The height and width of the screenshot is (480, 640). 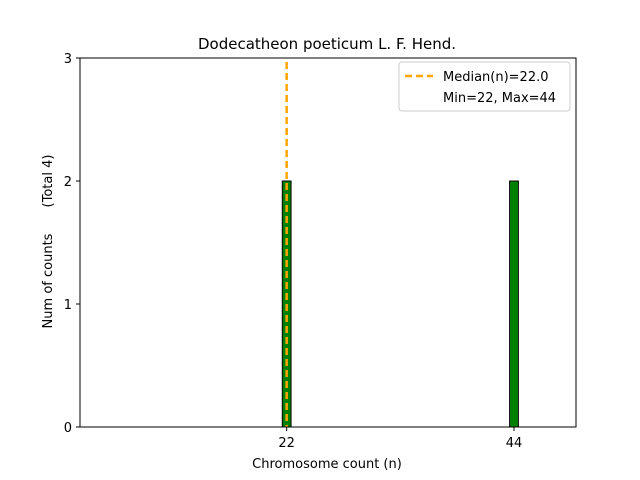 What do you see at coordinates (68, 182) in the screenshot?
I see `y-tick-label-2: 2` at bounding box center [68, 182].